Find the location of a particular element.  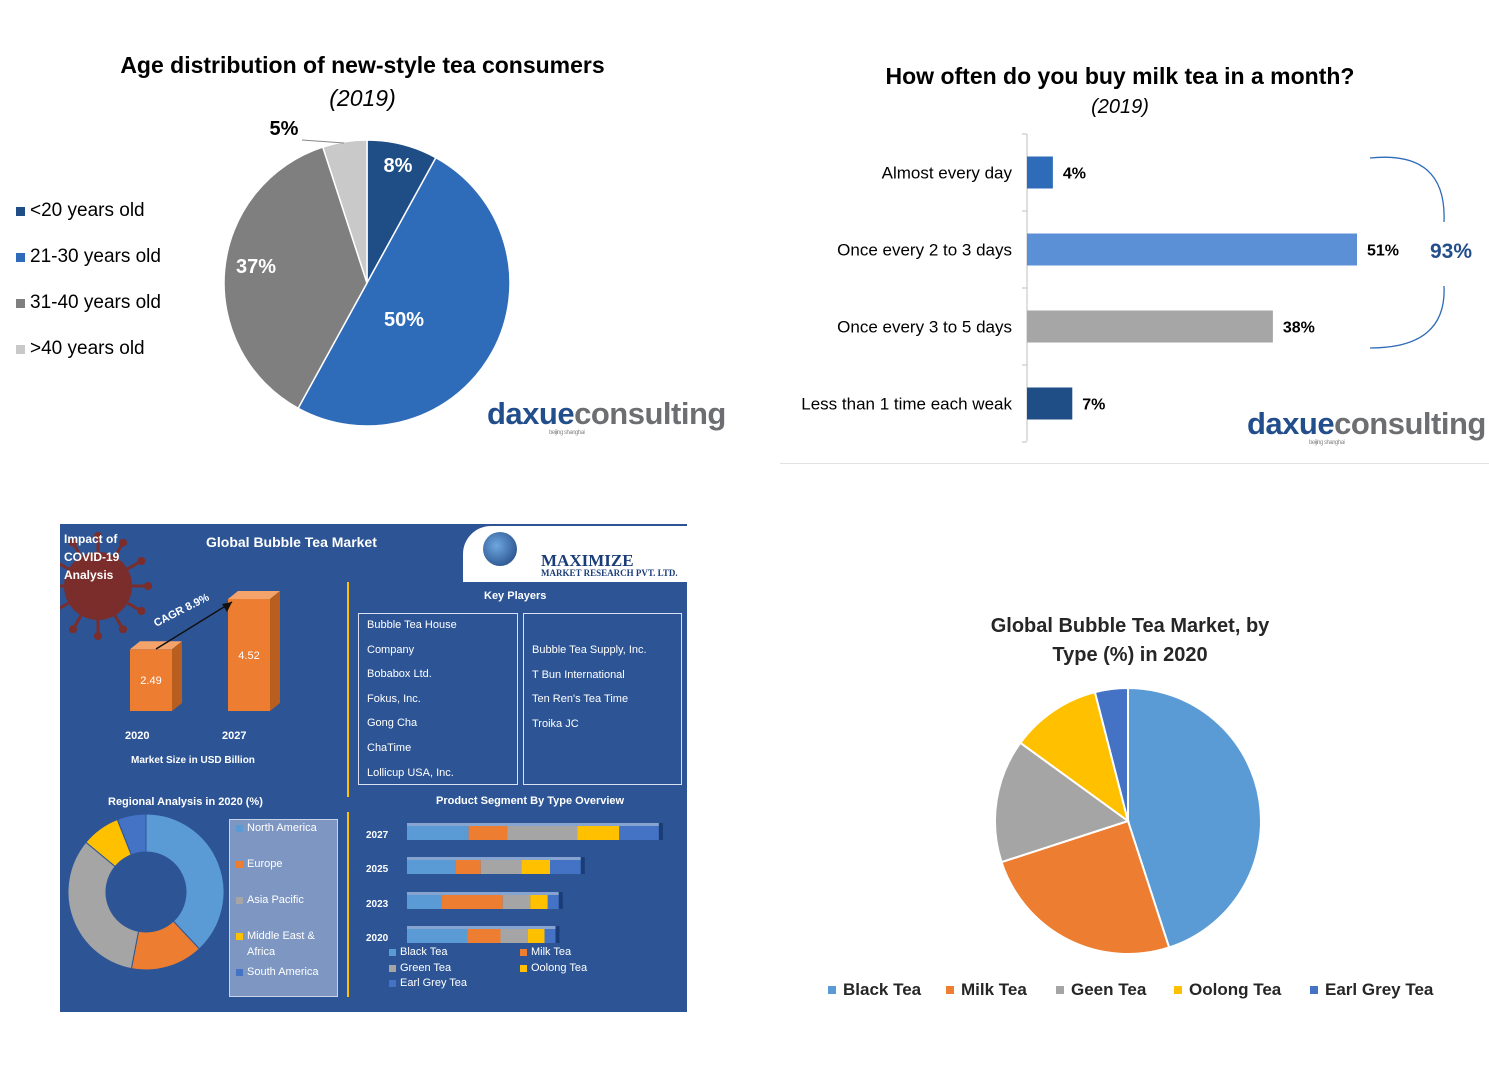

key-players-title: Key Players is located at coordinates (515, 596).